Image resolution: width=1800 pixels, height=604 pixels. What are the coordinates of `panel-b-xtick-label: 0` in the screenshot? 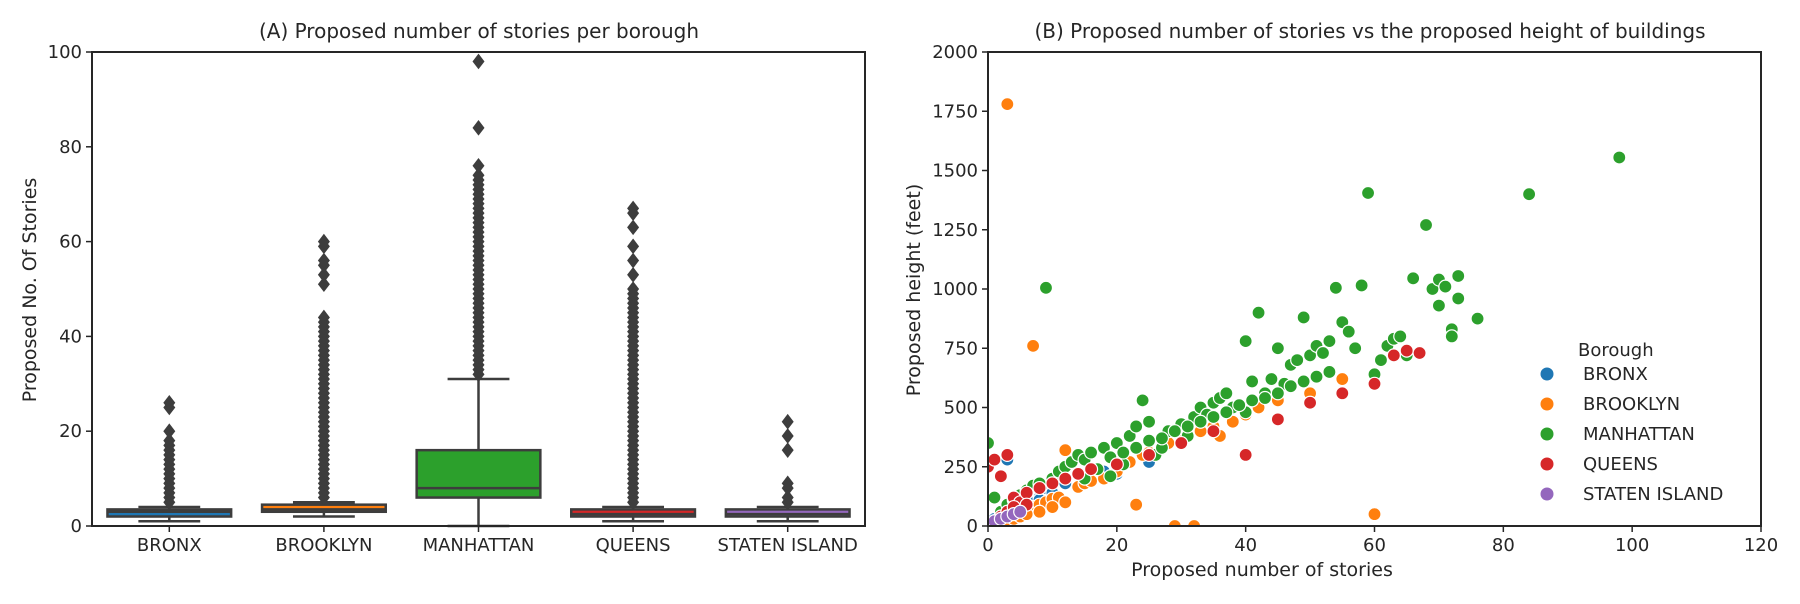 It's located at (987, 545).